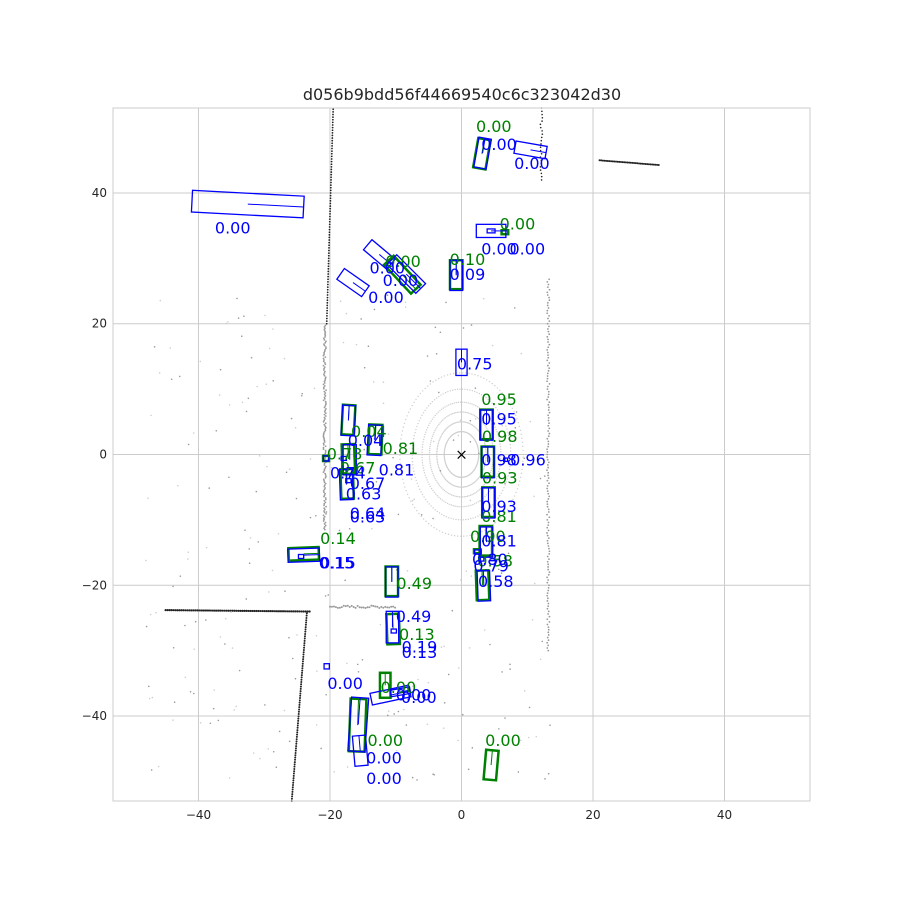  I want to click on y-tick-label: 0, so click(103, 455).